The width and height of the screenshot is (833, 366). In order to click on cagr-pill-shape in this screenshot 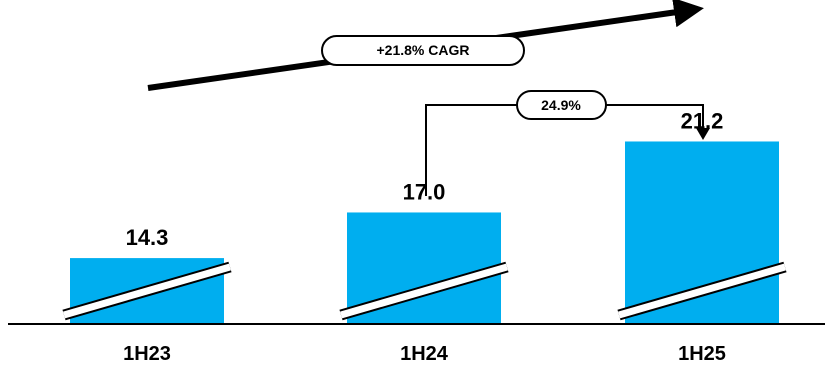, I will do `click(423, 50)`.